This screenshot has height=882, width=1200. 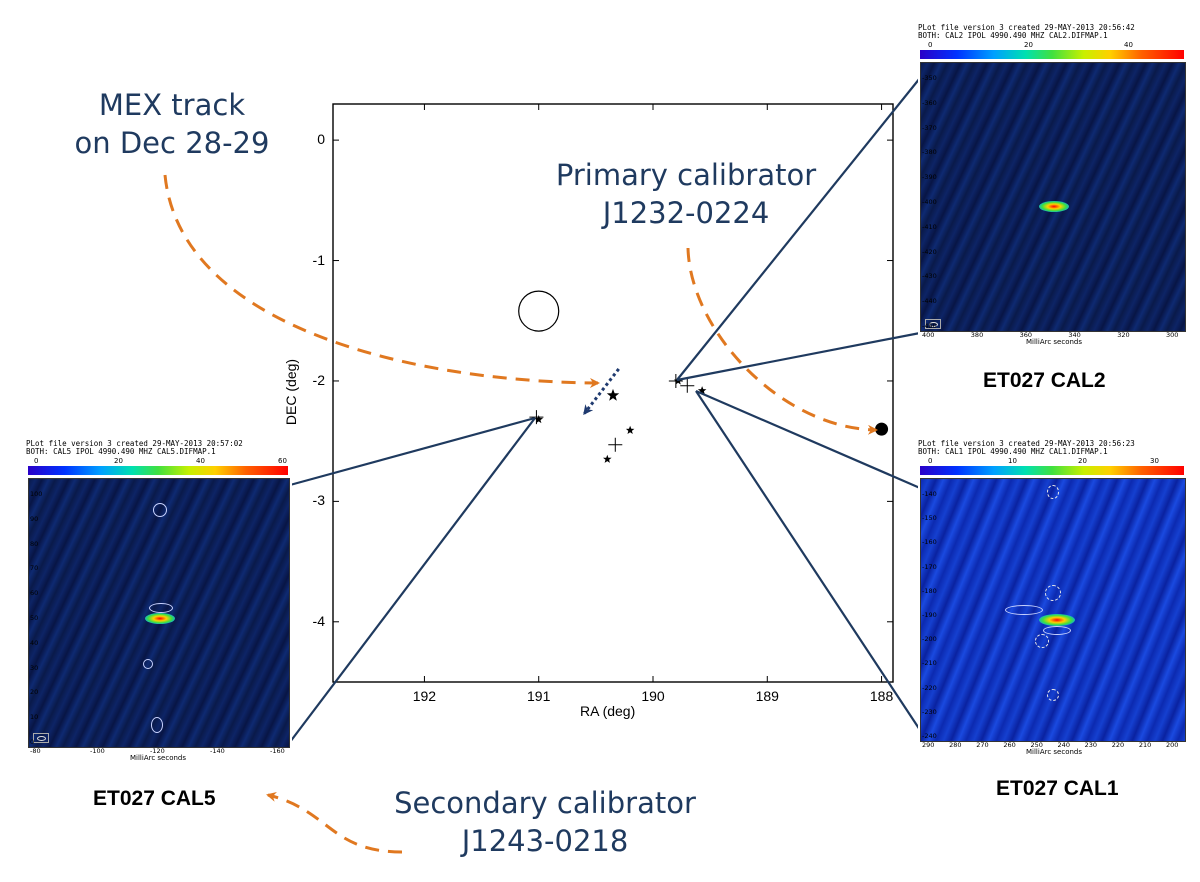 What do you see at coordinates (34, 642) in the screenshot?
I see `cal5-y-tick-label: 40` at bounding box center [34, 642].